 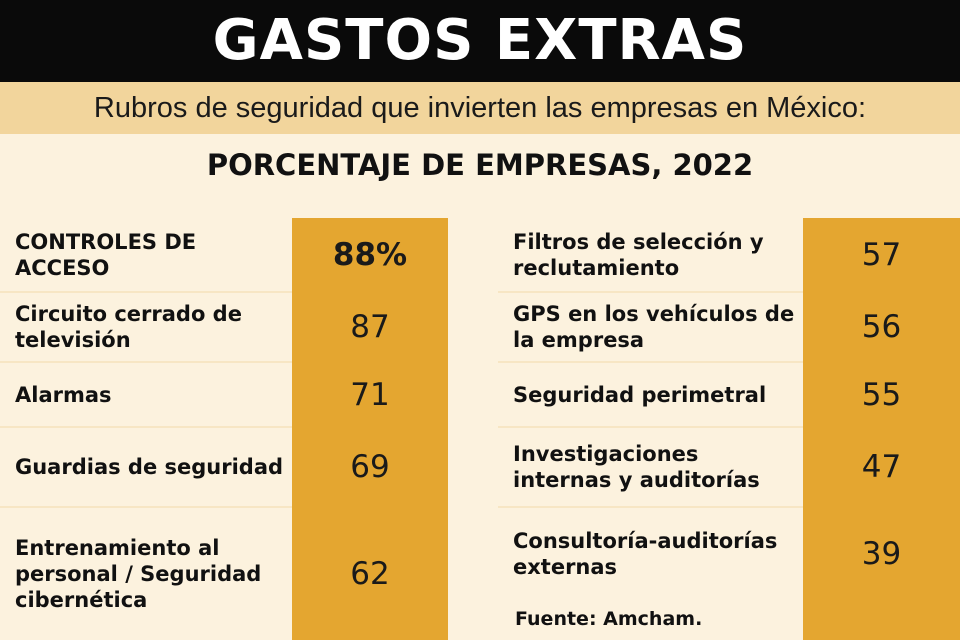 What do you see at coordinates (609, 619) in the screenshot?
I see `source: Fuente: Amcham.` at bounding box center [609, 619].